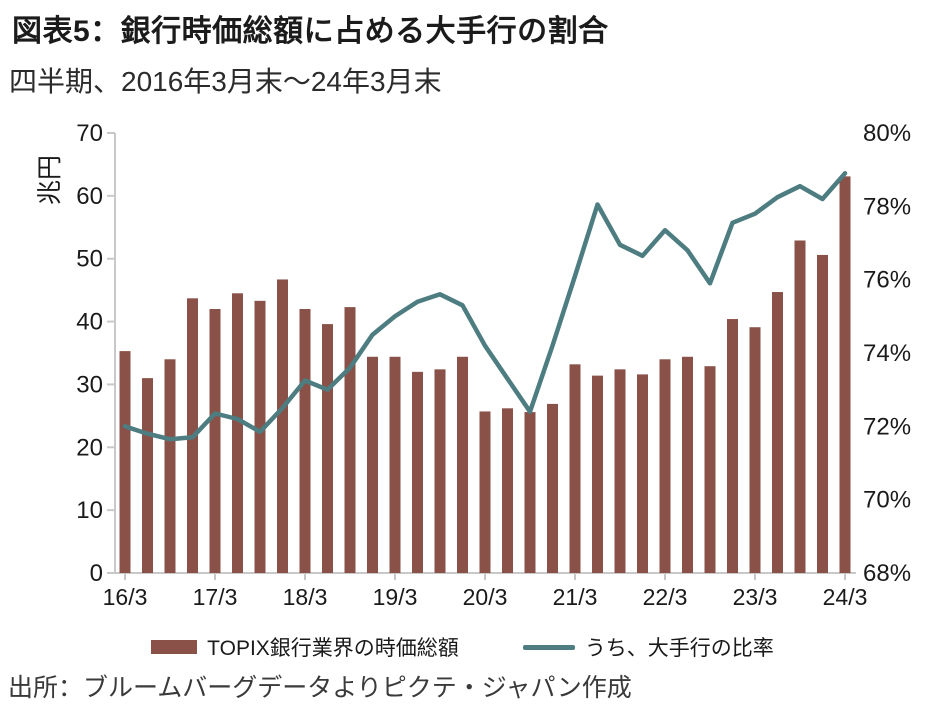 The width and height of the screenshot is (925, 709). Describe the element at coordinates (333, 648) in the screenshot. I see `bar-series-label: TOPIX銀行業界の時価総額` at that location.